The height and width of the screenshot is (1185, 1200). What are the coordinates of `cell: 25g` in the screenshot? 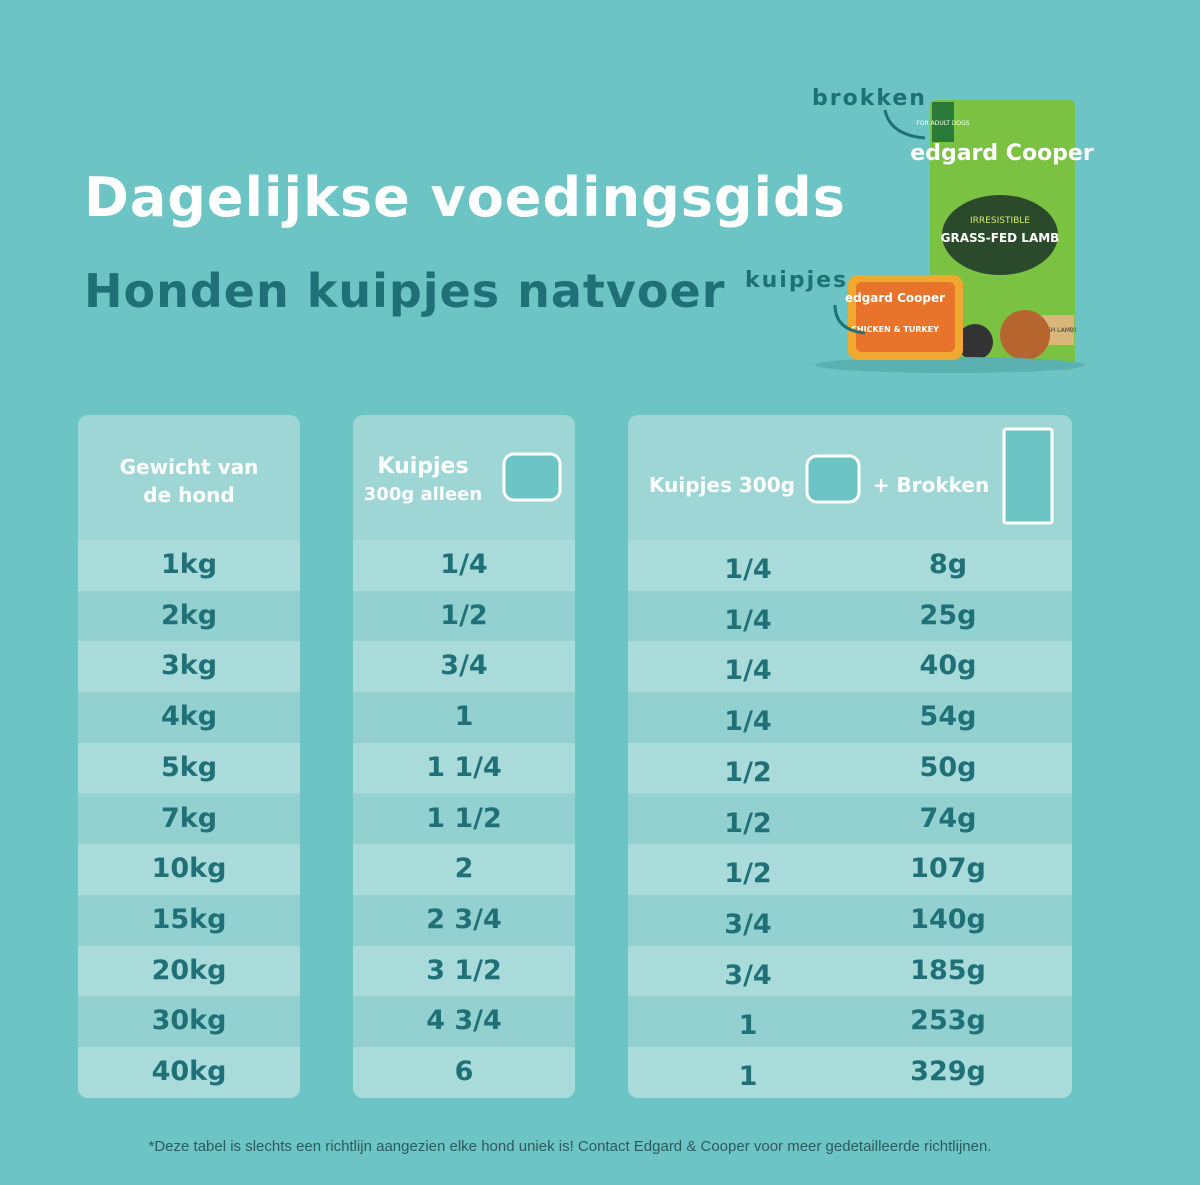 It's located at (948, 615).